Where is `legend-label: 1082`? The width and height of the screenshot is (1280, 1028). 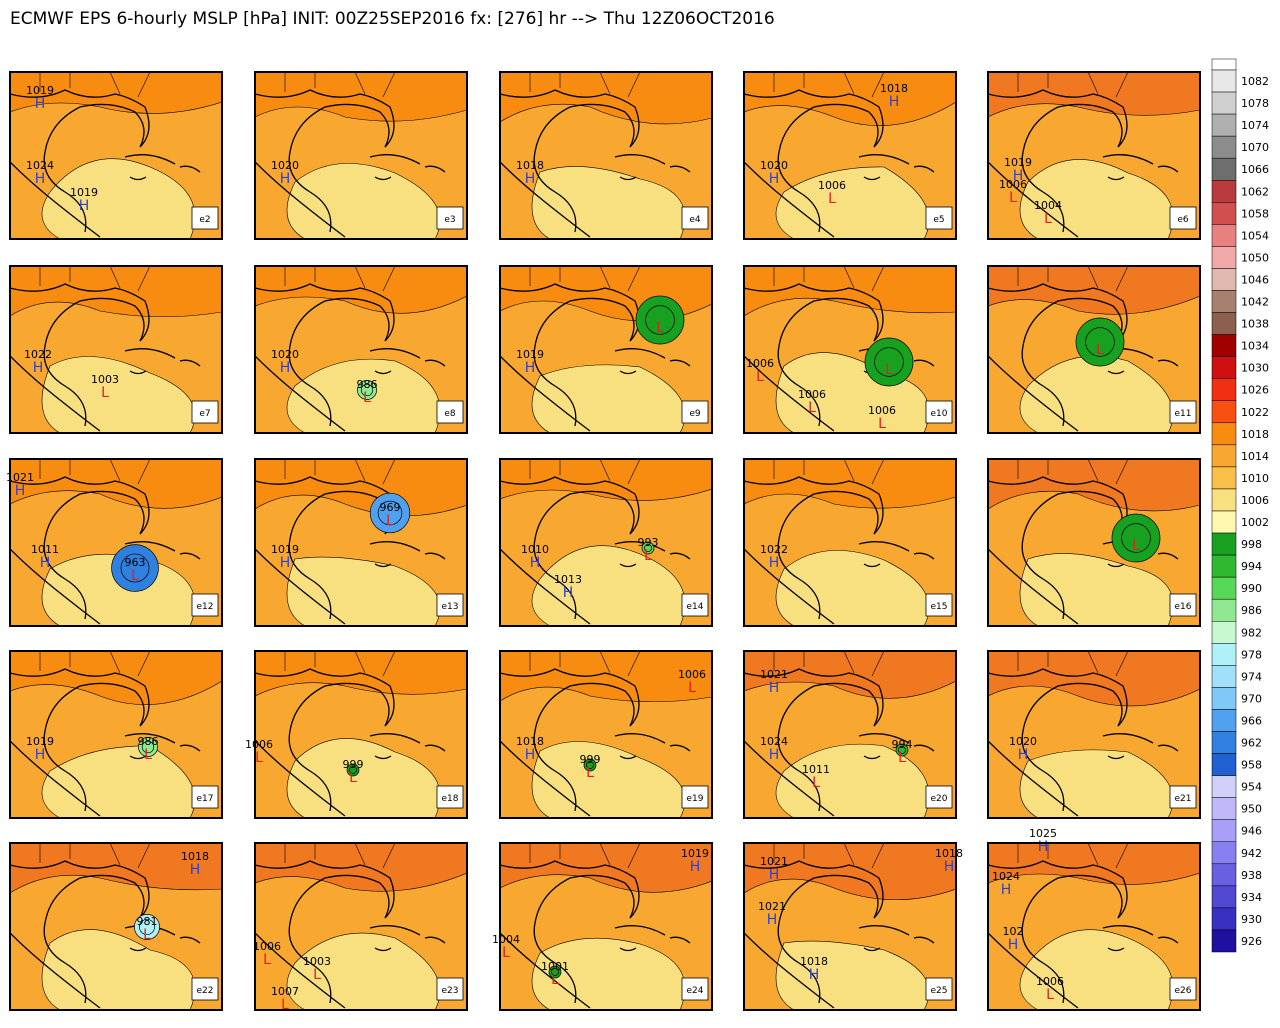
legend-label: 1082 is located at coordinates (1255, 81).